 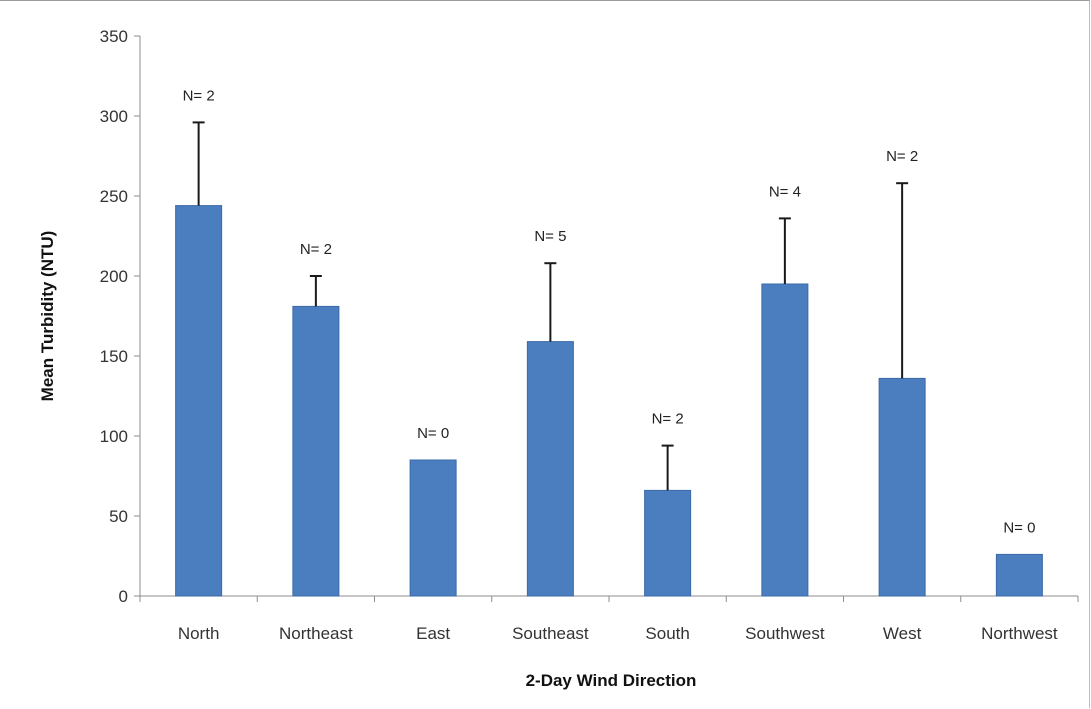 I want to click on y-tick-label: 150, so click(x=114, y=356).